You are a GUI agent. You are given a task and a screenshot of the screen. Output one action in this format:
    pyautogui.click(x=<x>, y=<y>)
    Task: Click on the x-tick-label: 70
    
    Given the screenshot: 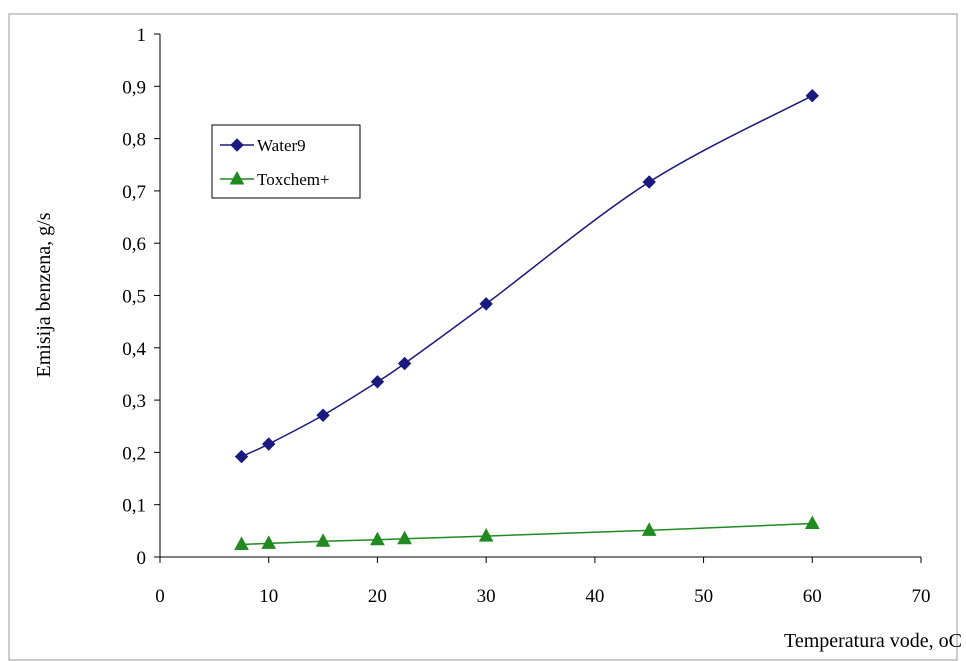 What is the action you would take?
    pyautogui.click(x=921, y=596)
    